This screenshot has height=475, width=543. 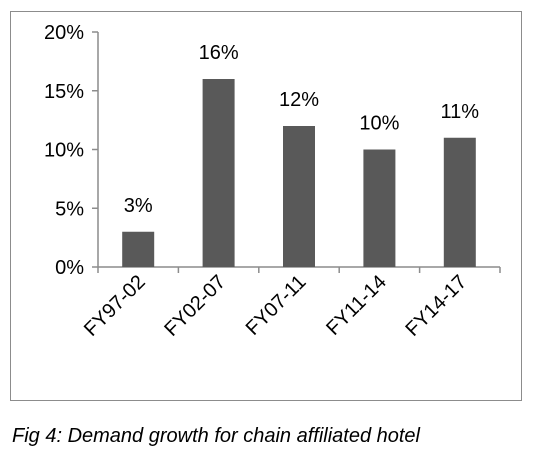 What do you see at coordinates (299, 100) in the screenshot?
I see `data-label: 12%` at bounding box center [299, 100].